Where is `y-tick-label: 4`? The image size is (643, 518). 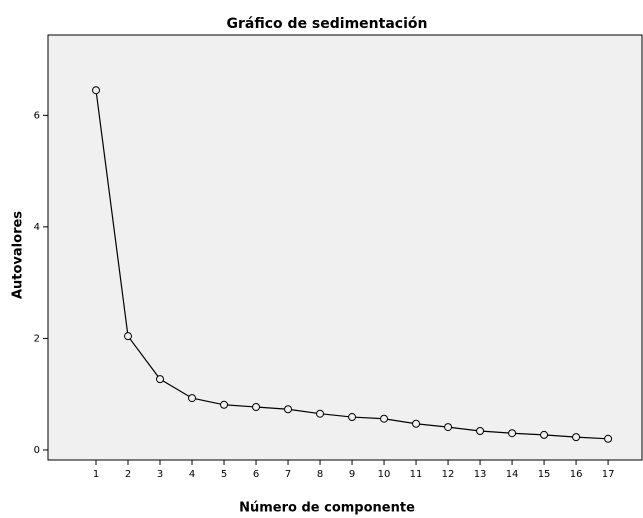
y-tick-label: 4 is located at coordinates (37, 227).